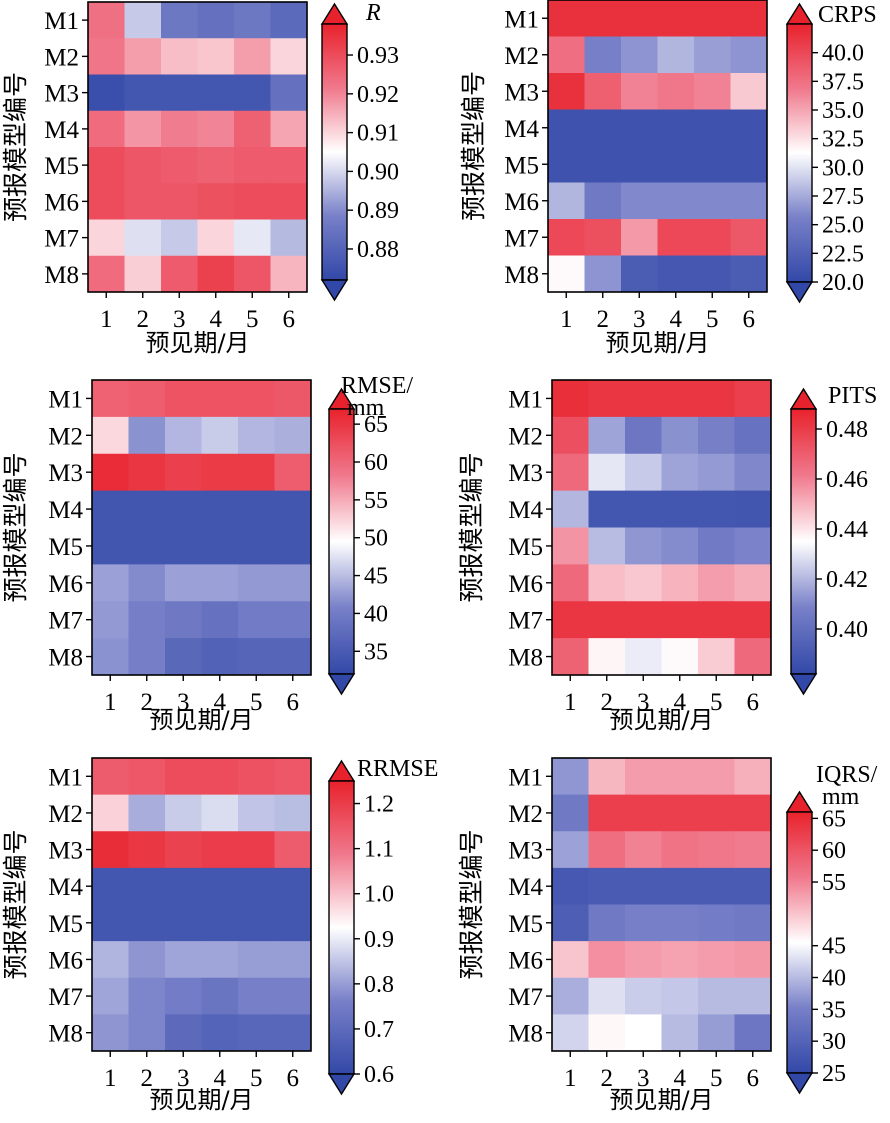 The height and width of the screenshot is (1123, 890). Describe the element at coordinates (147, 1078) in the screenshot. I see `x-tick-label: 2` at that location.